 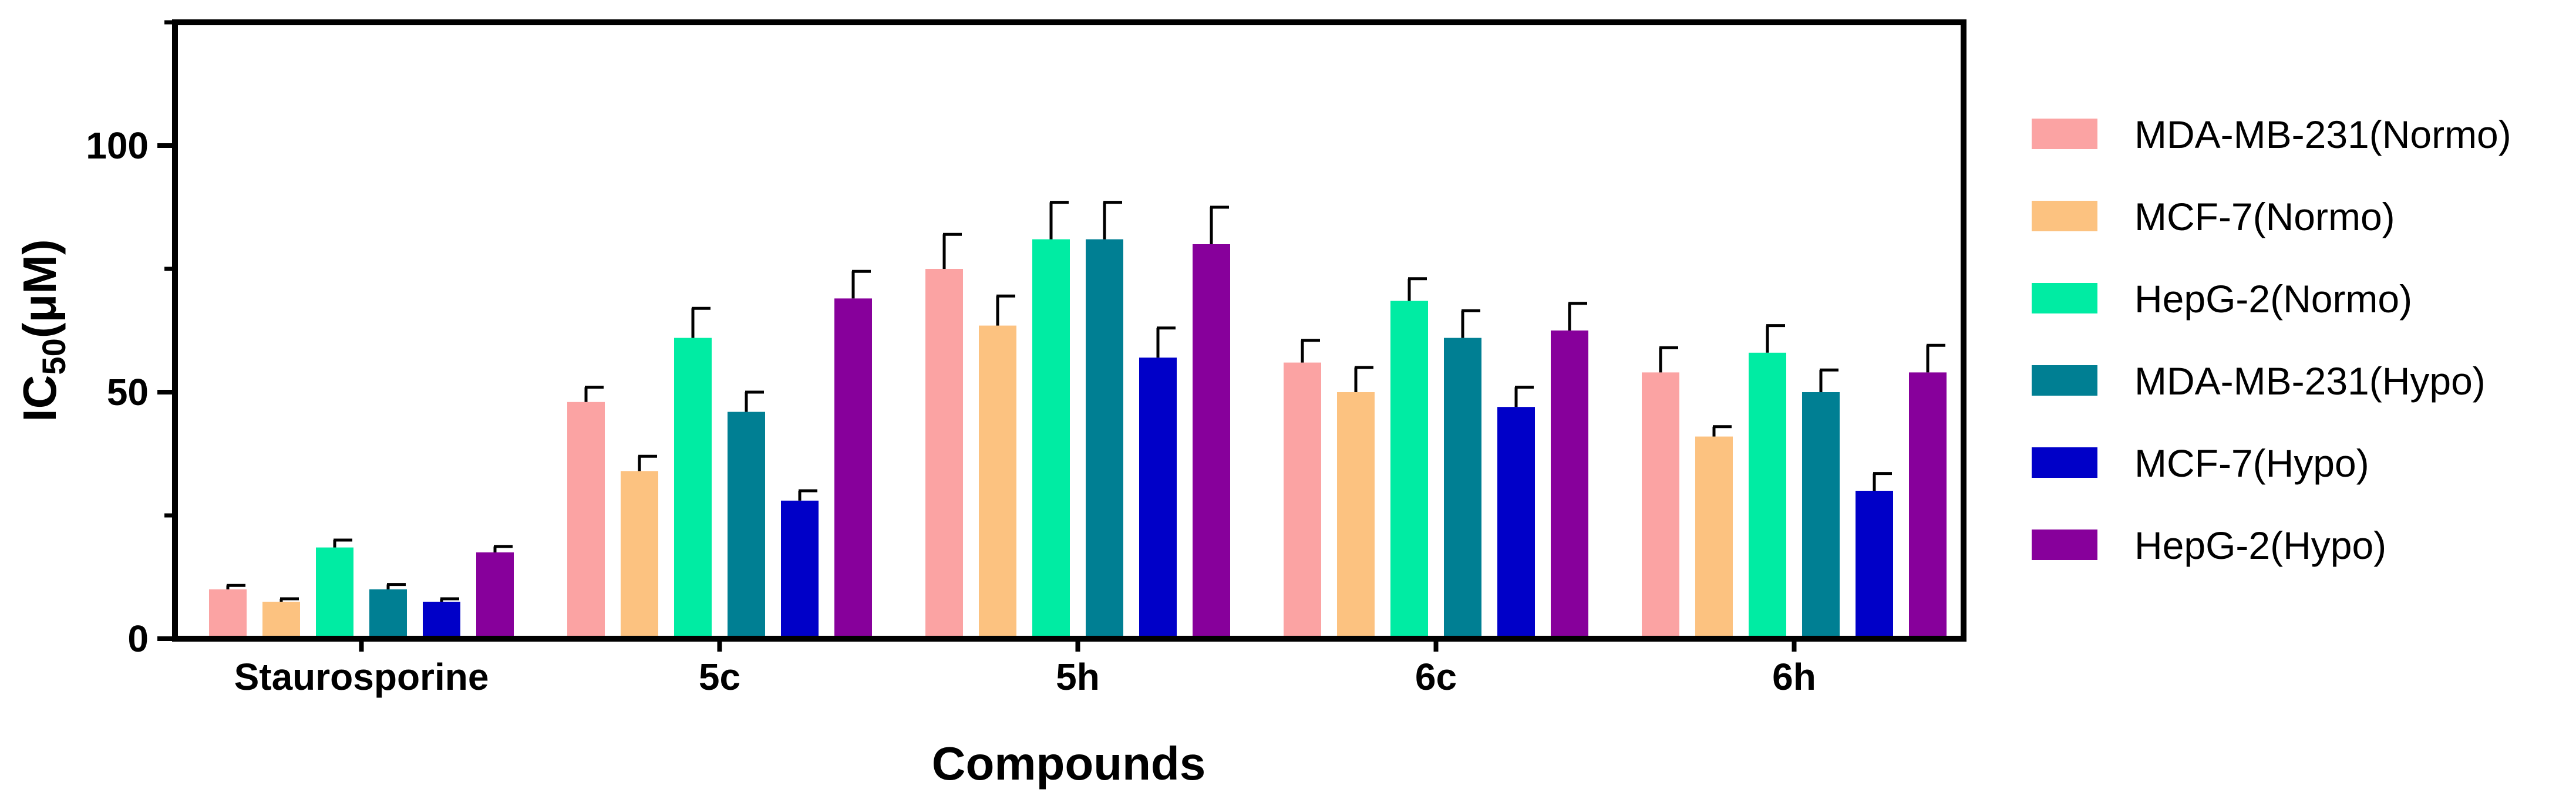 What do you see at coordinates (719, 677) in the screenshot?
I see `x-tick-label-1: 5c` at bounding box center [719, 677].